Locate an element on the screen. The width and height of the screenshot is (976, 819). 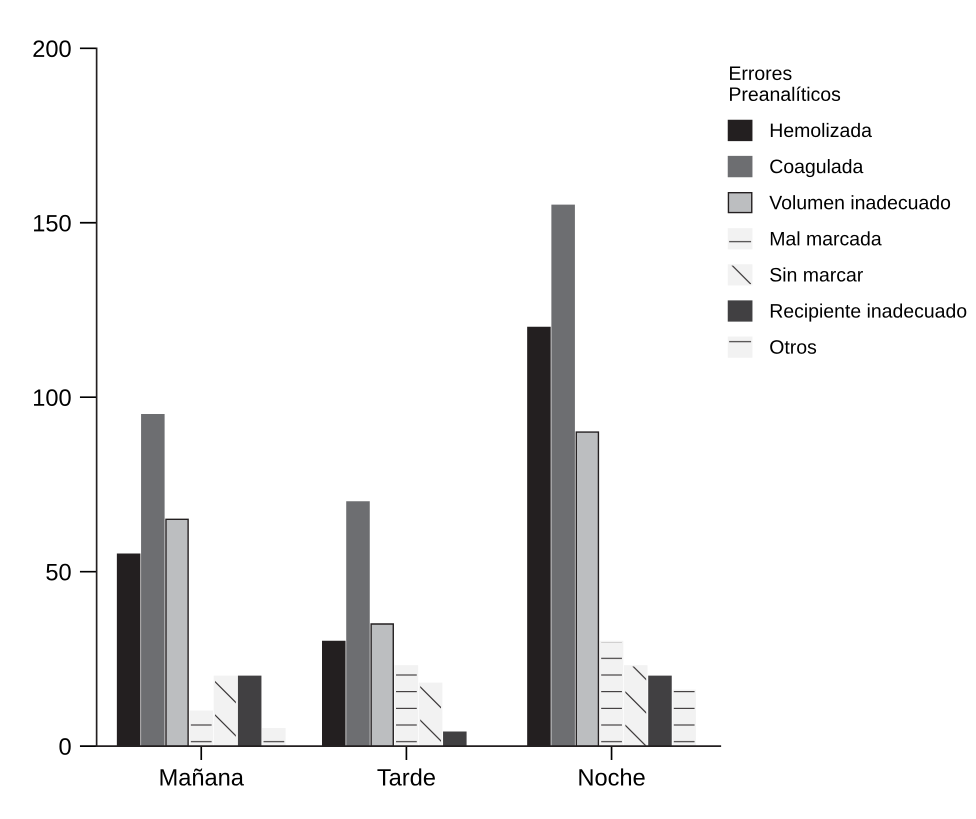
legend-label: Otros is located at coordinates (793, 347).